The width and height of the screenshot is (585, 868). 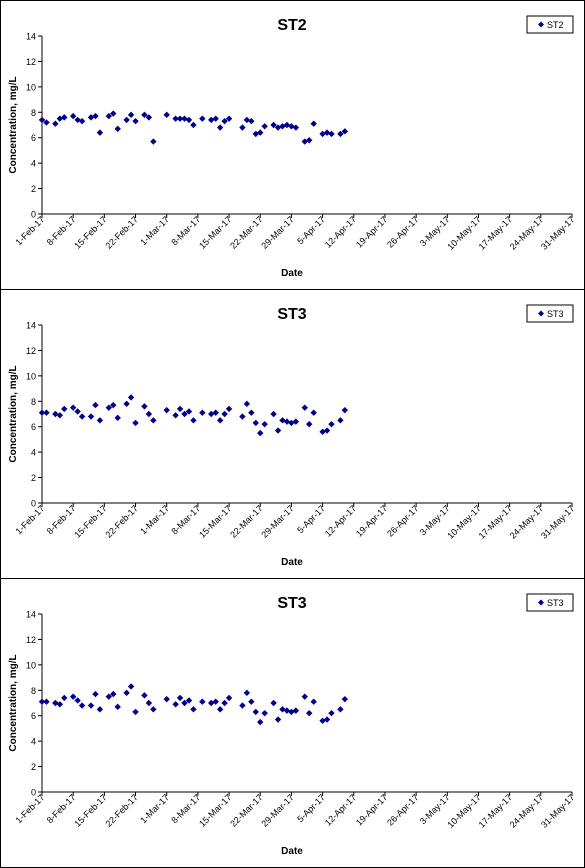 What do you see at coordinates (30, 808) in the screenshot?
I see `x-tick-label: 1-Feb-17` at bounding box center [30, 808].